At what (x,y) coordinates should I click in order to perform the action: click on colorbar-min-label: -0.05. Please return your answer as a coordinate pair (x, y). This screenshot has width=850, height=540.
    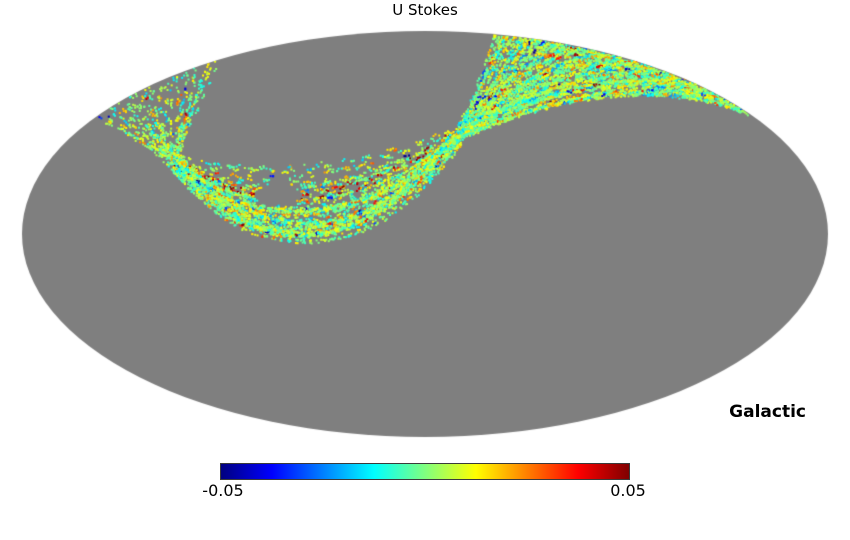
    Looking at the image, I should click on (223, 490).